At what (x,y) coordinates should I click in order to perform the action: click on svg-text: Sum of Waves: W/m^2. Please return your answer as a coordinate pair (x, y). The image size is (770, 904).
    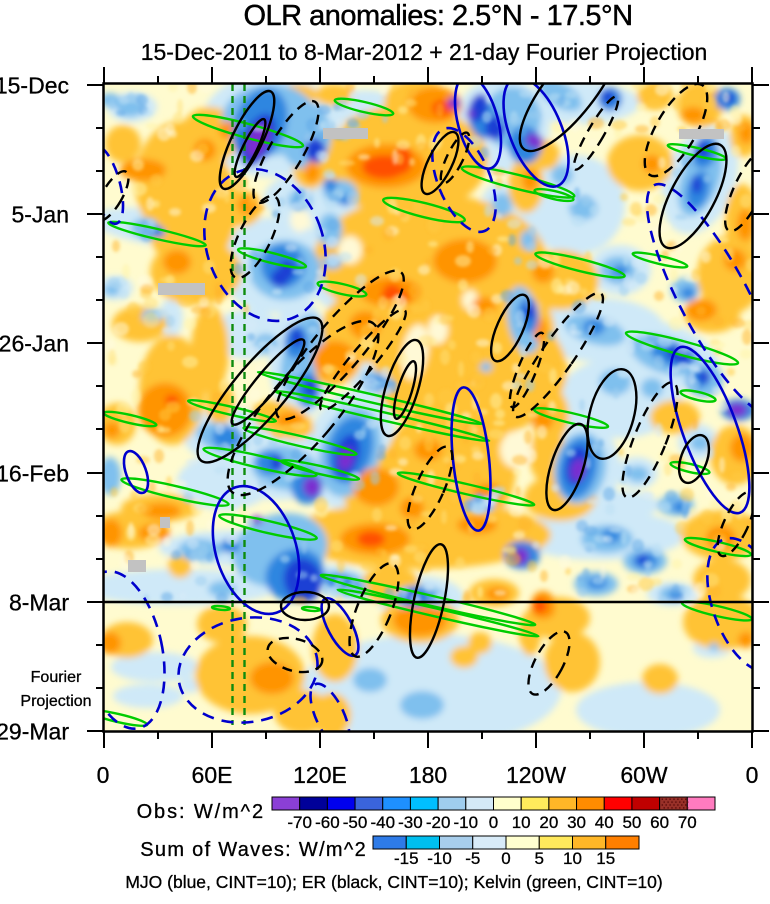
    Looking at the image, I should click on (253, 850).